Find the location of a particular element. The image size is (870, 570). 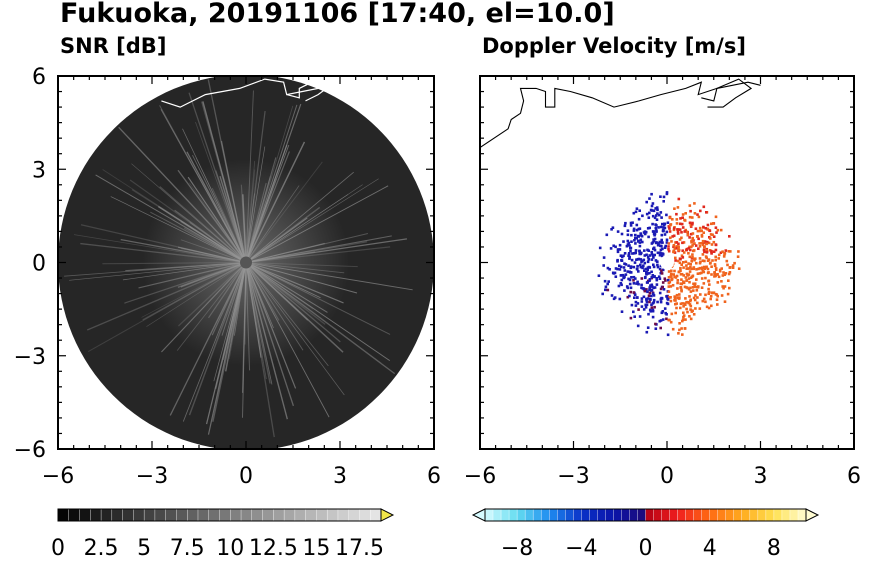

y-tick-label: 3 is located at coordinates (39, 170).